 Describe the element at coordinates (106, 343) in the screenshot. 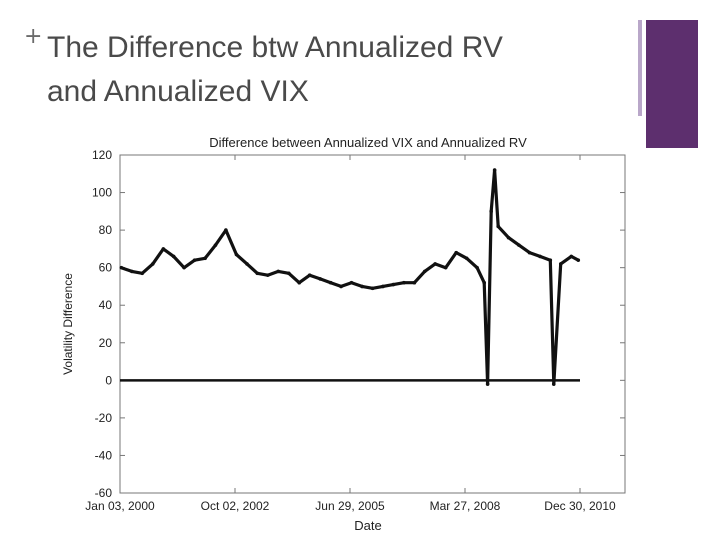

I see `y-tick-label: 20` at that location.